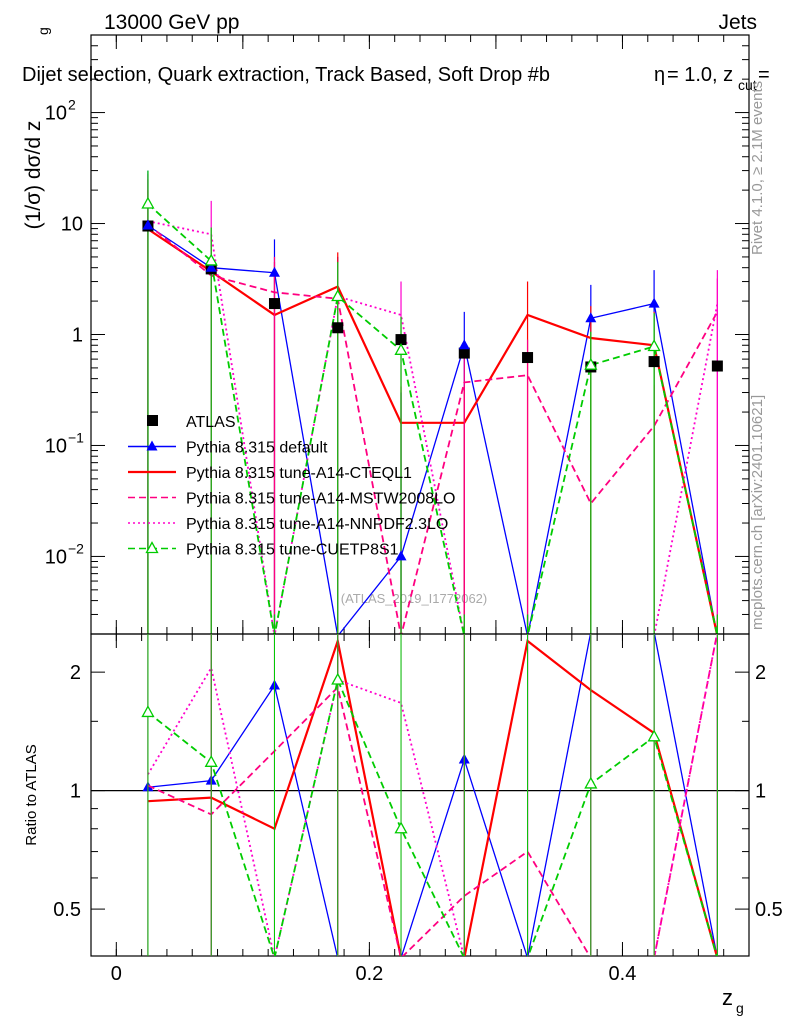 The height and width of the screenshot is (1024, 786). I want to click on ratio-ytick-label: 2, so click(75, 673).